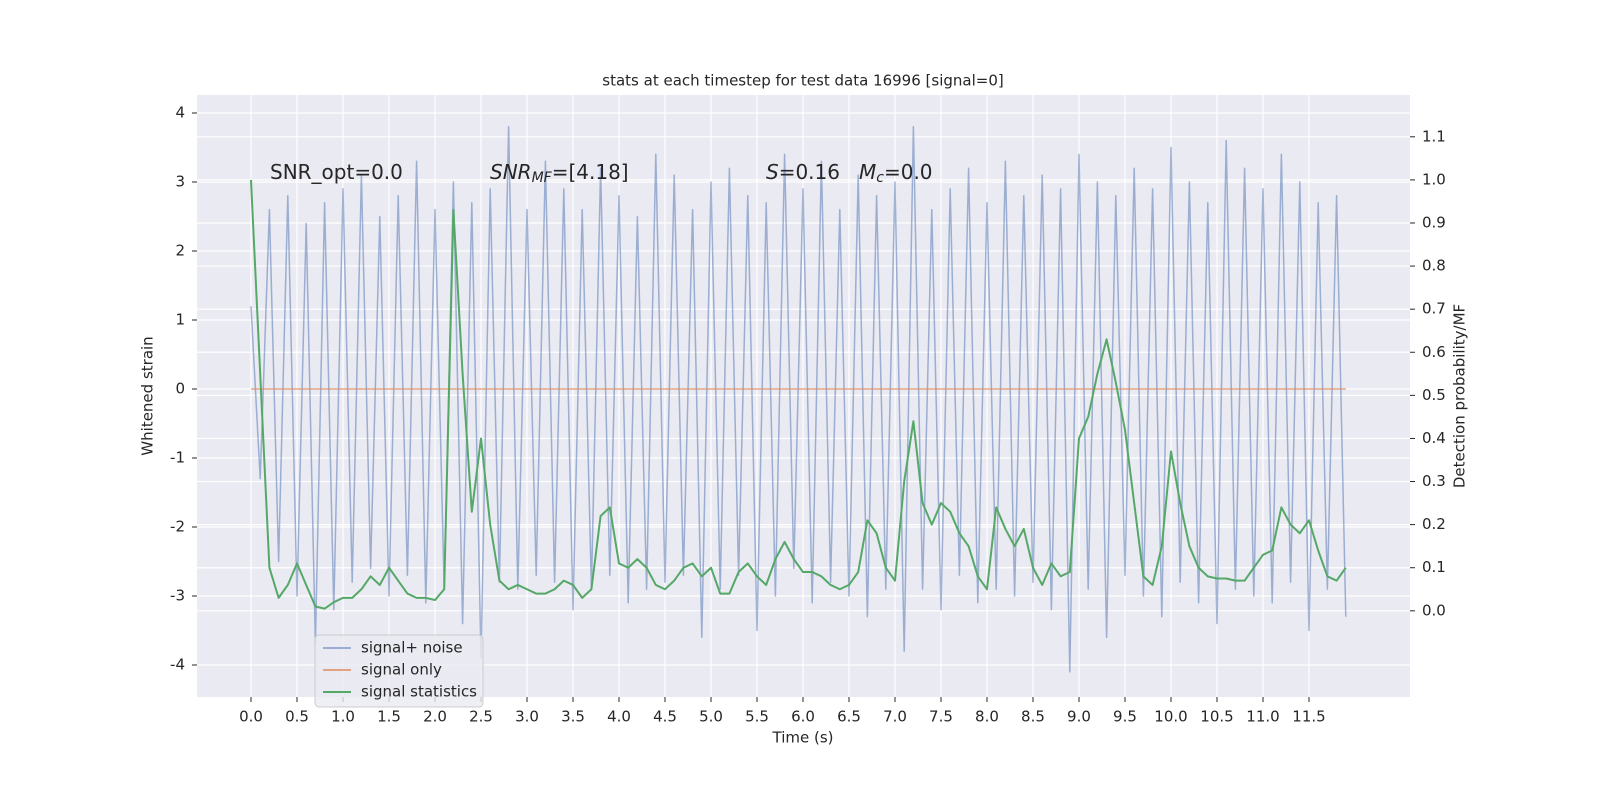 Image resolution: width=1600 pixels, height=800 pixels. Describe the element at coordinates (419, 692) in the screenshot. I see `legend-label: signal statistics` at that location.